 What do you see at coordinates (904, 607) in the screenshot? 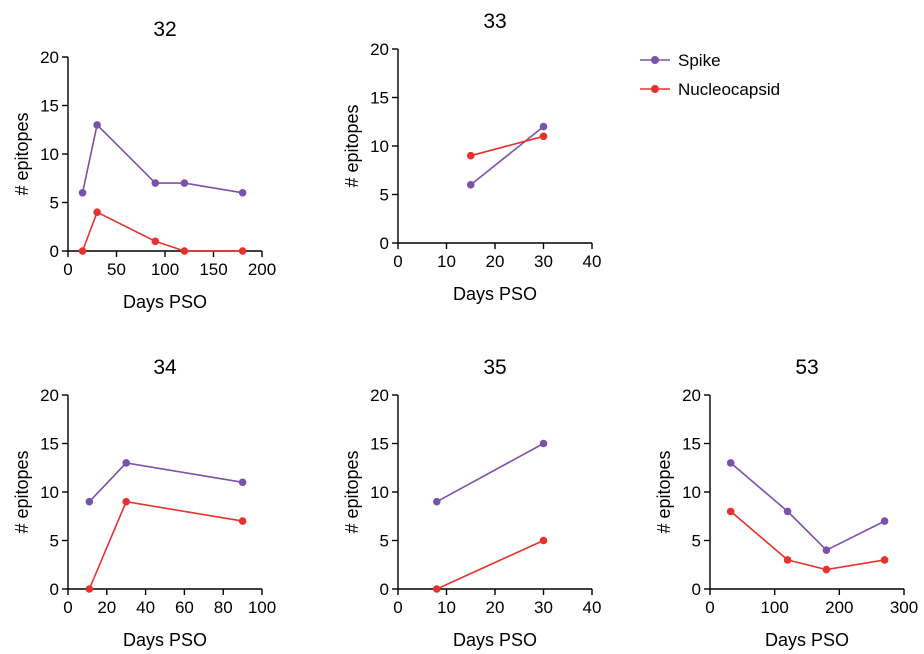
I see `x-tick-label: 300` at bounding box center [904, 607].